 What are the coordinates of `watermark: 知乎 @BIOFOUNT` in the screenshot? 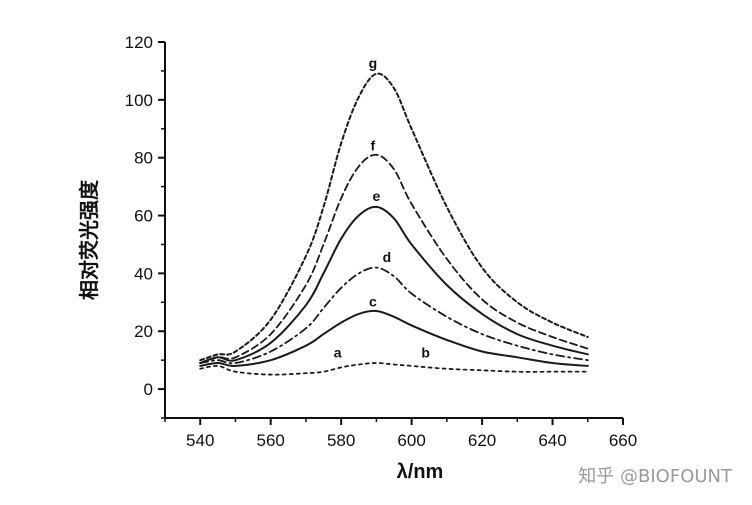 It's located at (655, 476).